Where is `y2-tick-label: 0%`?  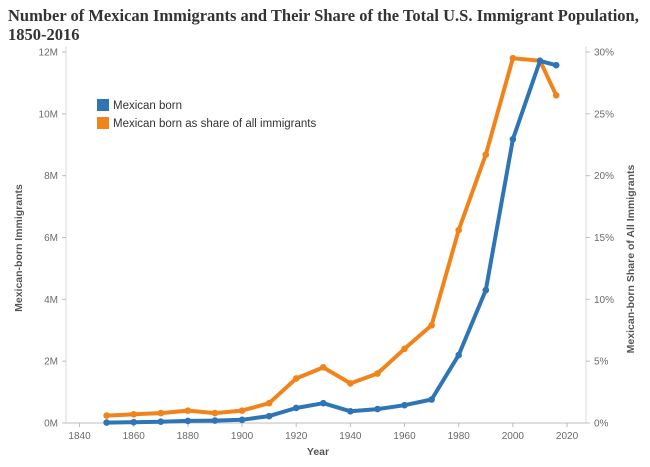 y2-tick-label: 0% is located at coordinates (601, 424).